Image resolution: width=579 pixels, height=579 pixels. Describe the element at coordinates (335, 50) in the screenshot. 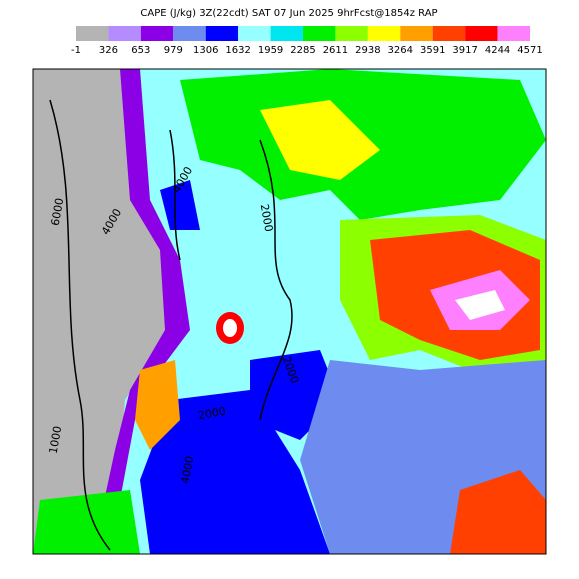

I see `colorbar-label: 2611` at that location.